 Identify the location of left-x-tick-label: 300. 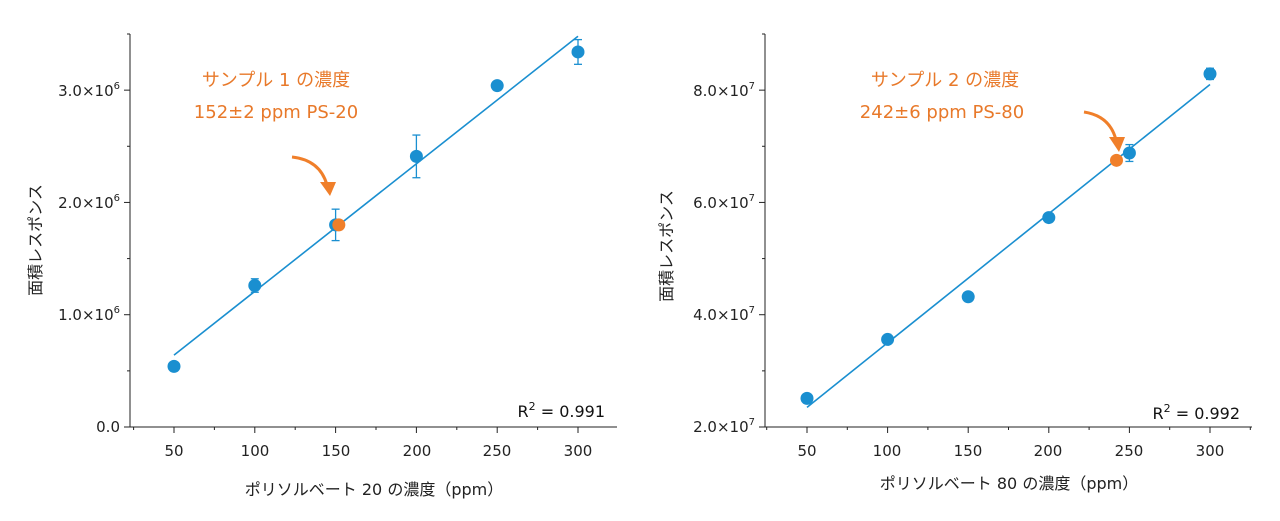
(578, 451).